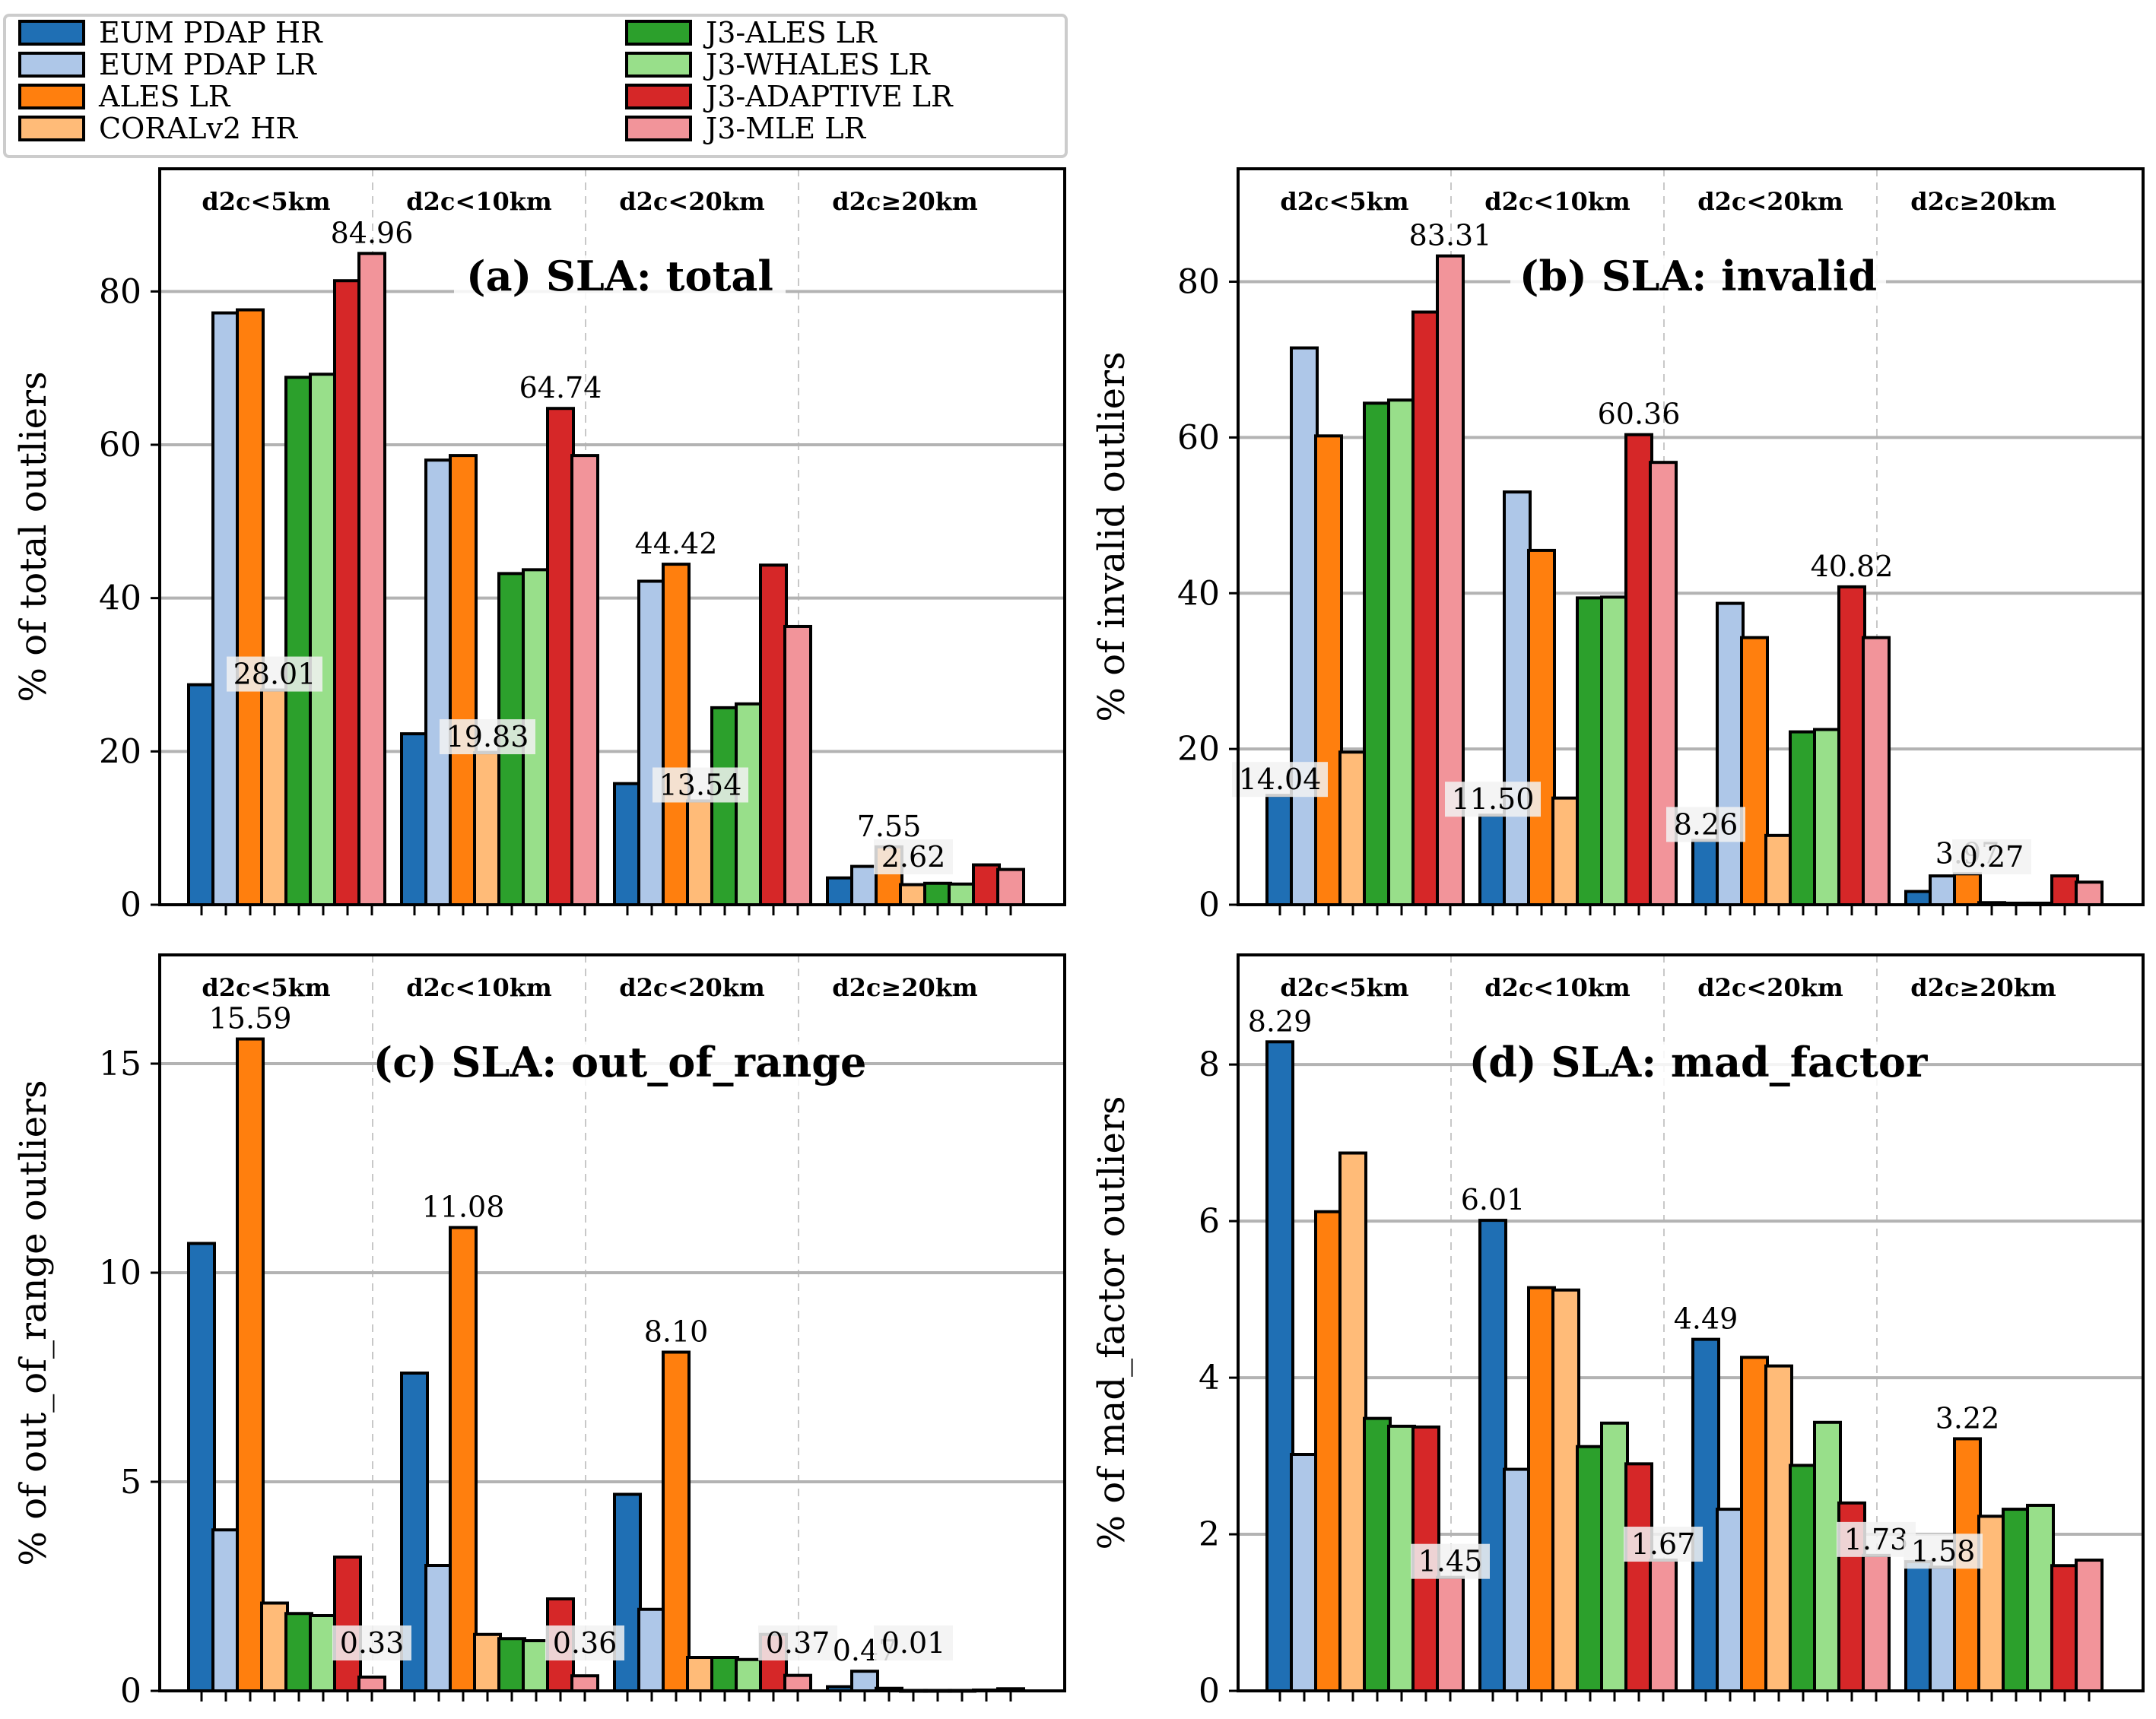 This screenshot has width=2156, height=1719. I want to click on bar-coralv2-hr-d2c-10km, so click(487, 828).